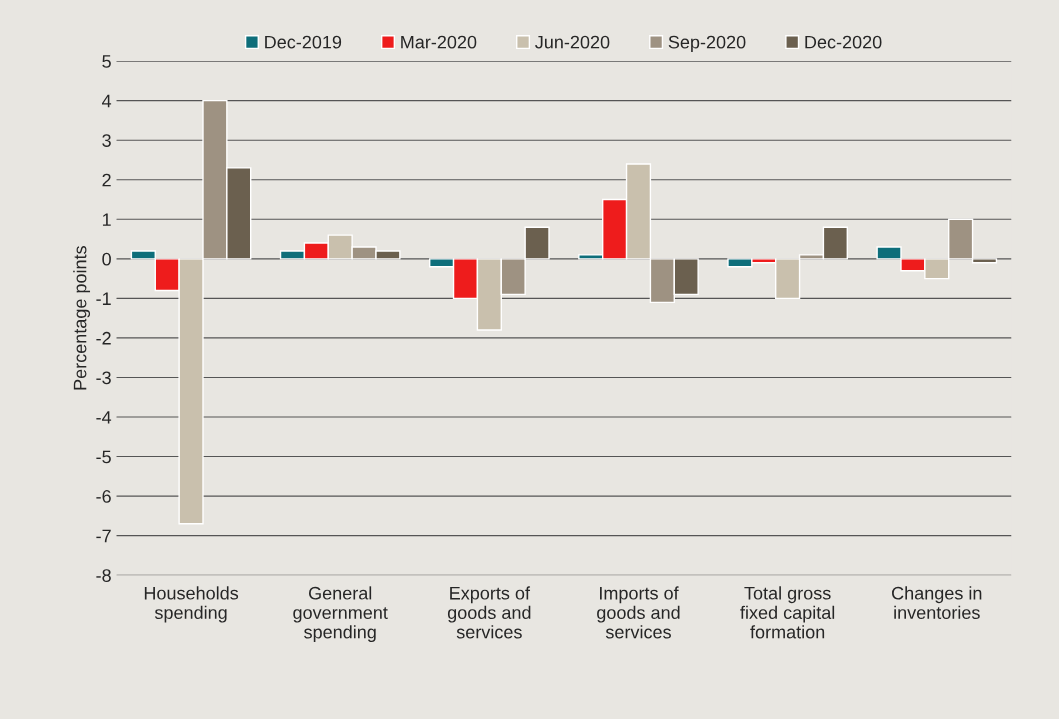 This screenshot has width=1059, height=719. What do you see at coordinates (303, 42) in the screenshot?
I see `legend-label: Dec-2019` at bounding box center [303, 42].